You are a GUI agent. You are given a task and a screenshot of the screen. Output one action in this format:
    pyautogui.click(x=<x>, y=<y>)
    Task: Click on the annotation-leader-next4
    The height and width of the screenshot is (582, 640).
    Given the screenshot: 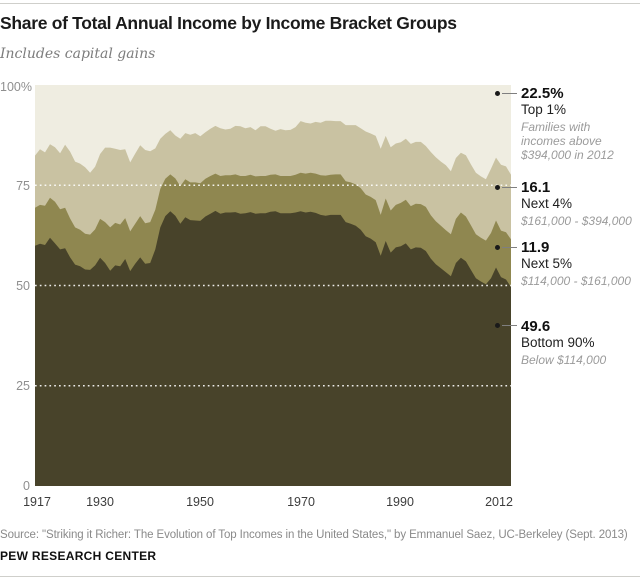 What is the action you would take?
    pyautogui.click(x=509, y=188)
    